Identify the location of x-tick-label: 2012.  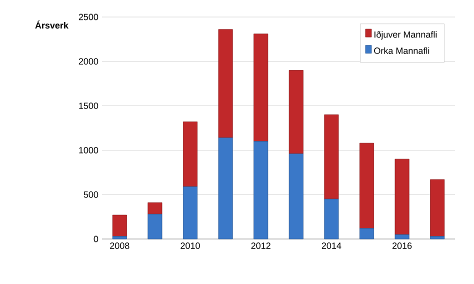
(260, 245).